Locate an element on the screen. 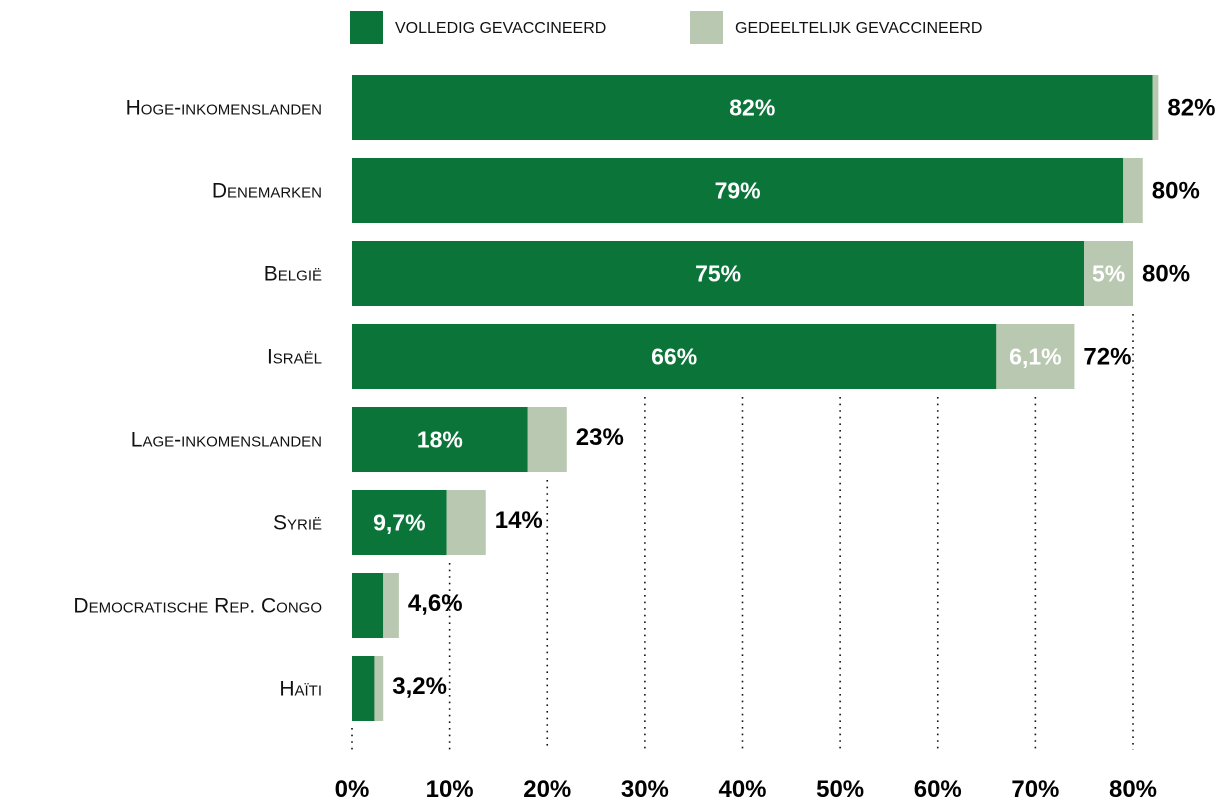 The image size is (1218, 808). segment-value-label: 5% is located at coordinates (1108, 274).